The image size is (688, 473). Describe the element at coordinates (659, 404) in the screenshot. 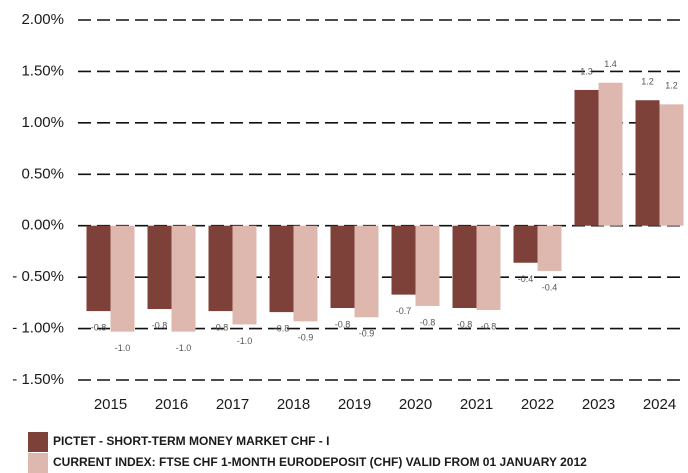

I see `x-tick-label: 2024` at that location.